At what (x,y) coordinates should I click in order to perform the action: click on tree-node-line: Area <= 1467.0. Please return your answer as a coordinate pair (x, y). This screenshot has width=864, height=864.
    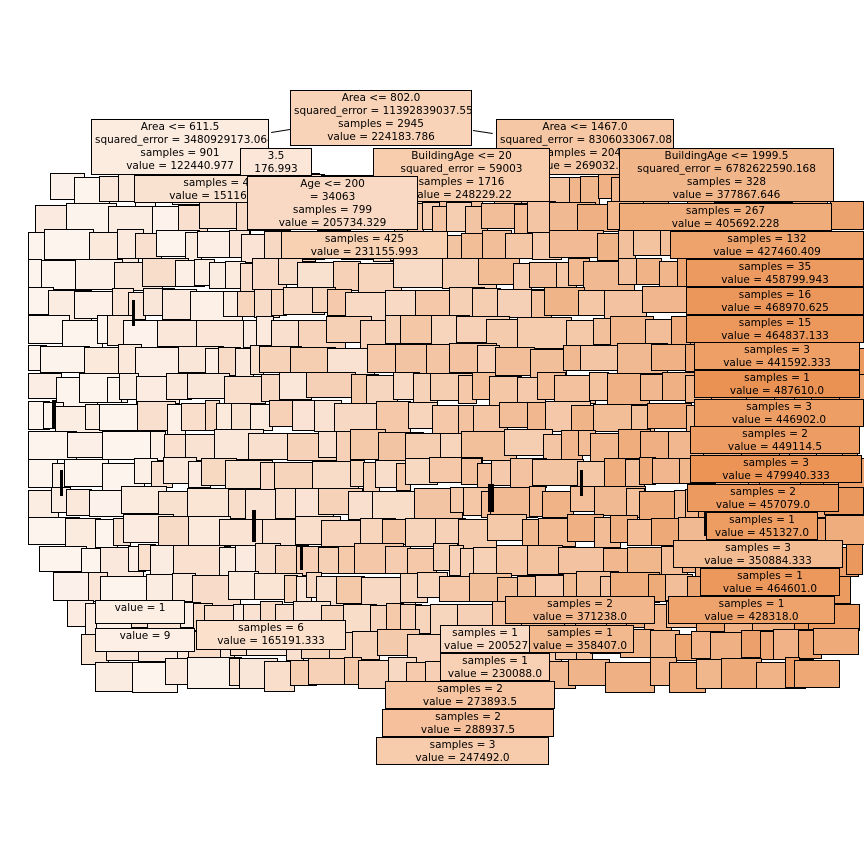
    Looking at the image, I should click on (585, 127).